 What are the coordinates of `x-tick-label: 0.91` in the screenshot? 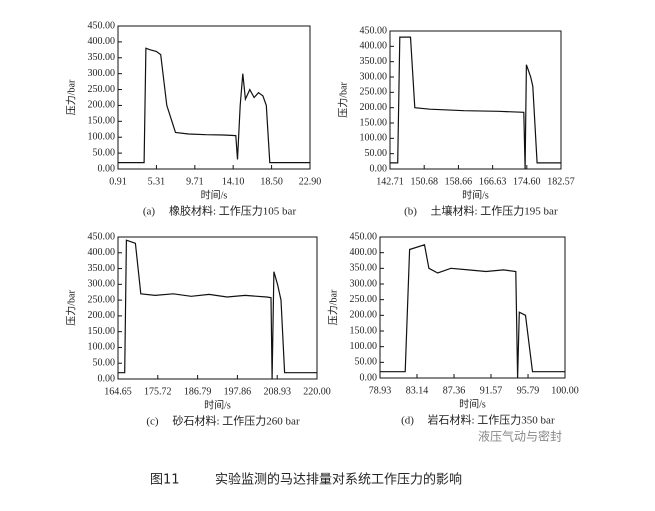 It's located at (118, 181).